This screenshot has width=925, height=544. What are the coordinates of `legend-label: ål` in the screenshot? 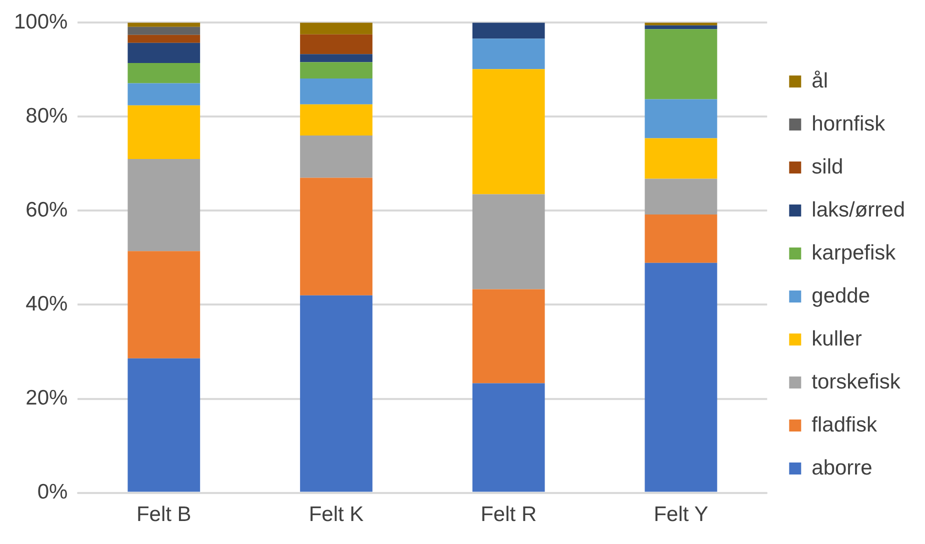 It's located at (820, 80).